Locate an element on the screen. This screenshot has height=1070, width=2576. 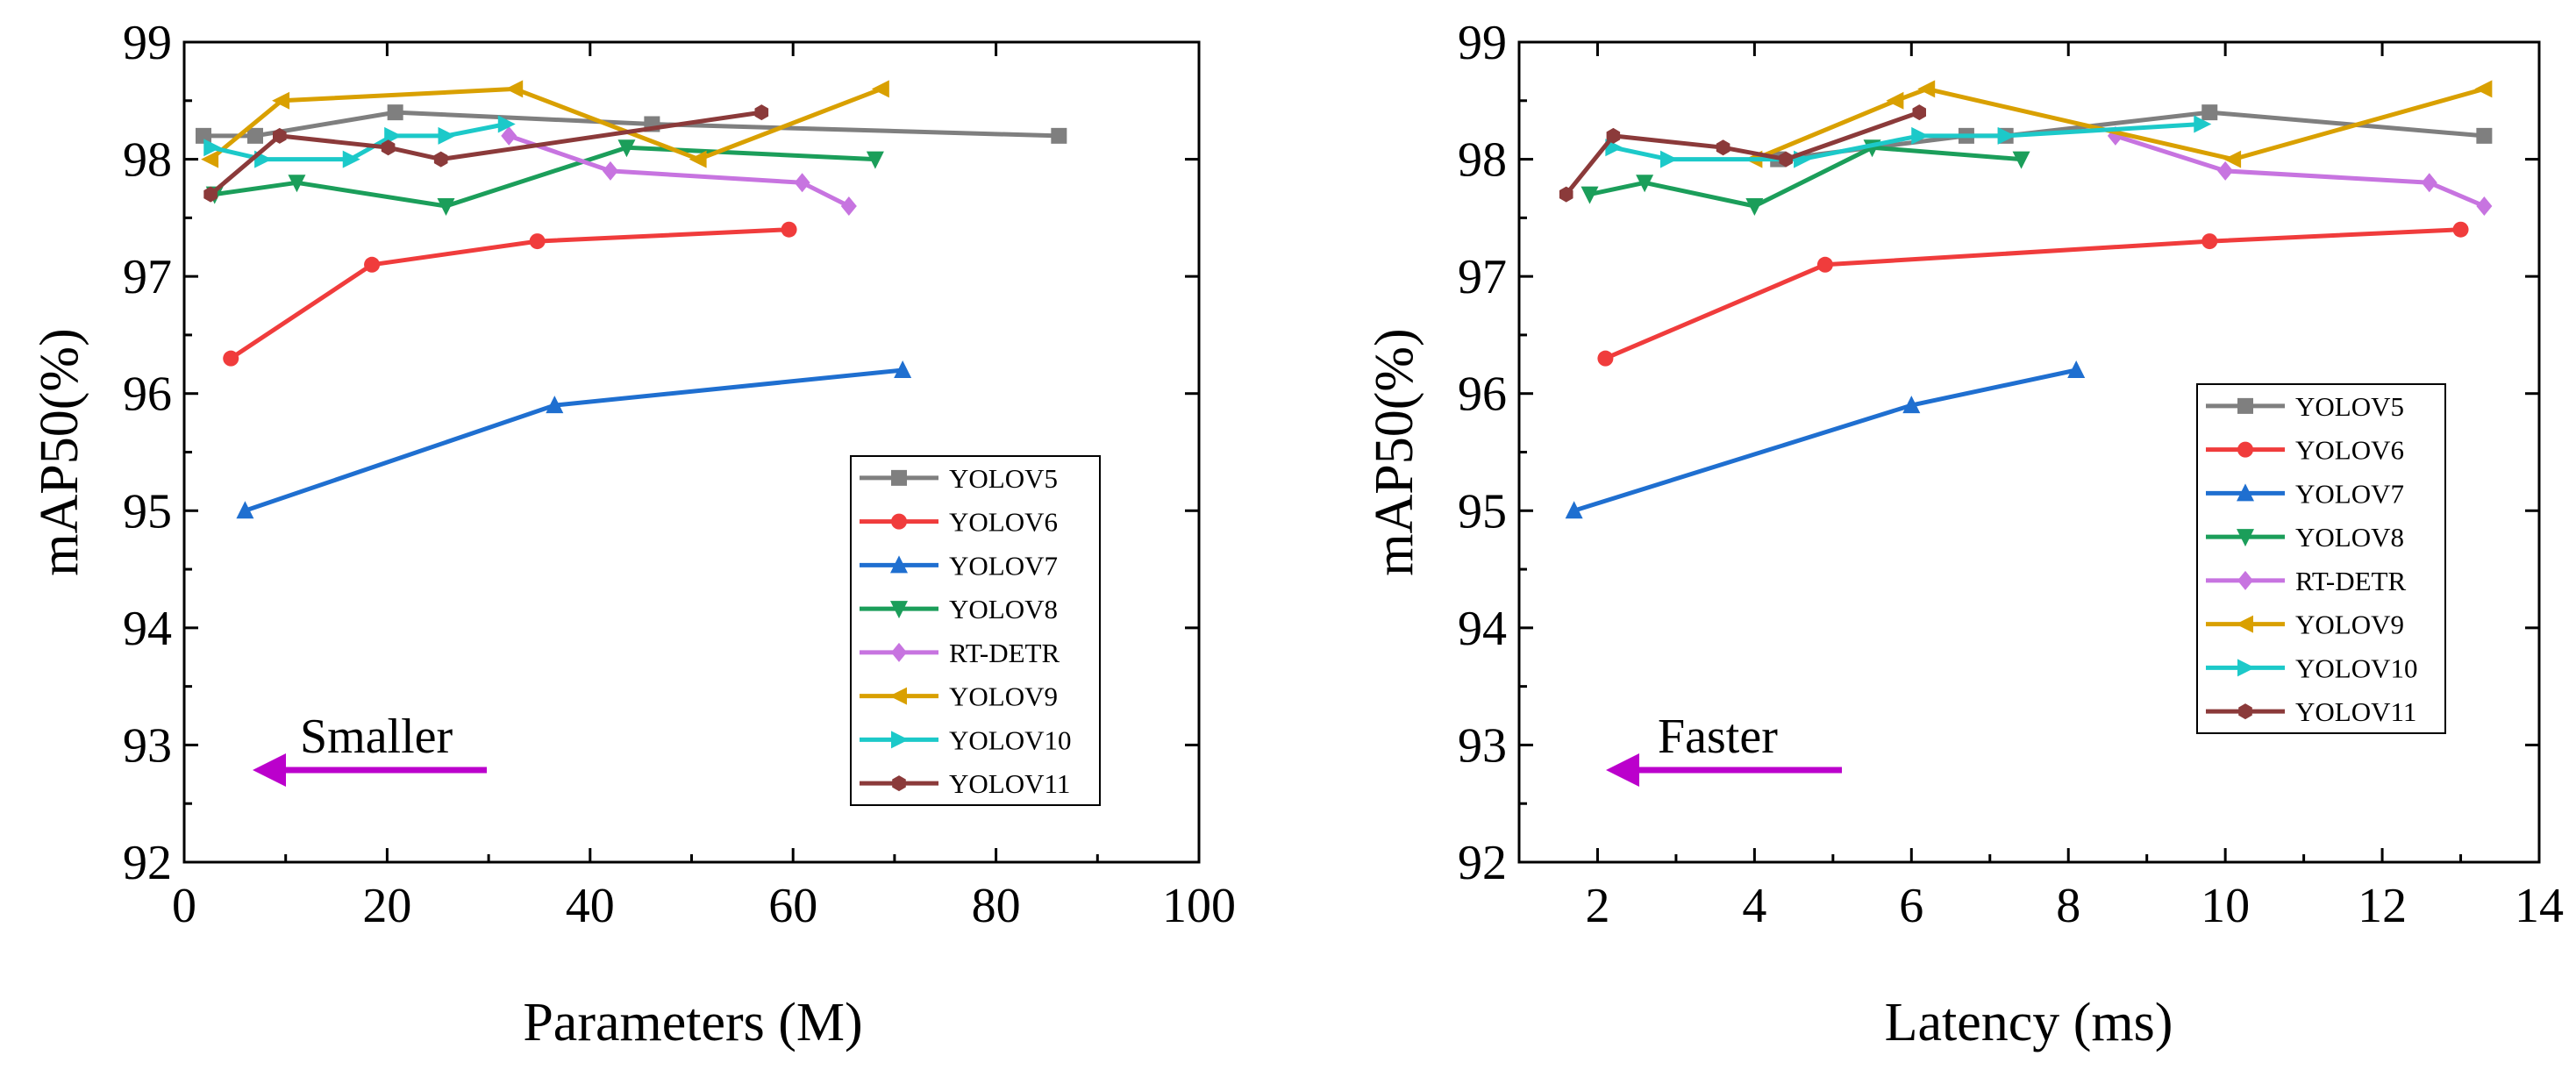
x-tick-label: 2 is located at coordinates (1597, 906).